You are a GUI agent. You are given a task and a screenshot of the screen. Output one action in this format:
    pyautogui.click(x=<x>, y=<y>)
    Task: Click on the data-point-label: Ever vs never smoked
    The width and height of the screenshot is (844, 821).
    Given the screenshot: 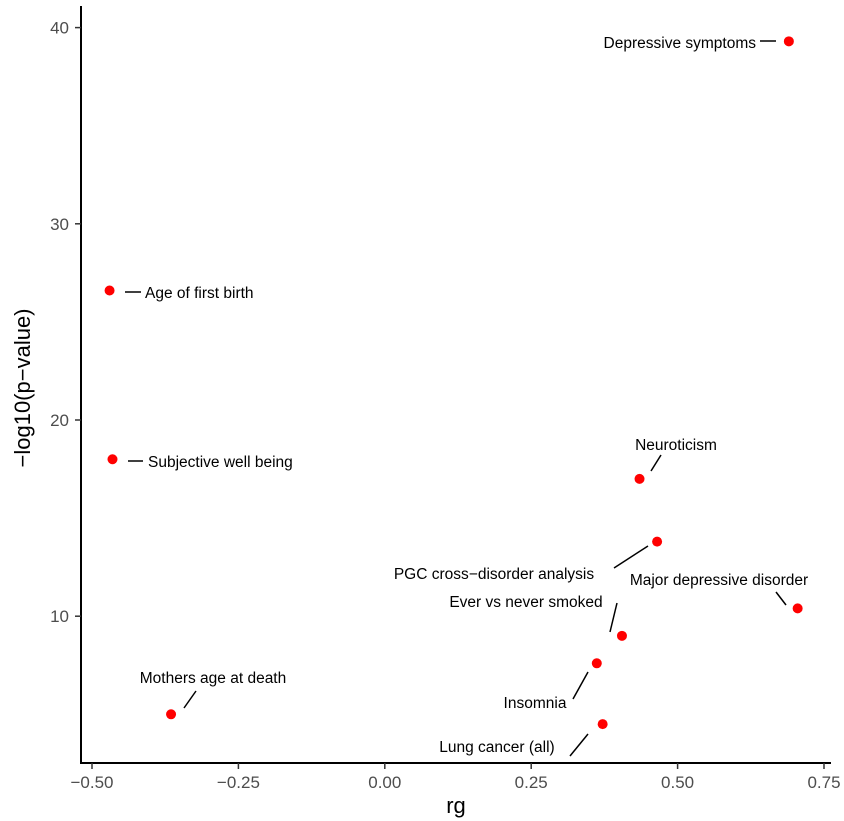 What is the action you would take?
    pyautogui.click(x=525, y=602)
    